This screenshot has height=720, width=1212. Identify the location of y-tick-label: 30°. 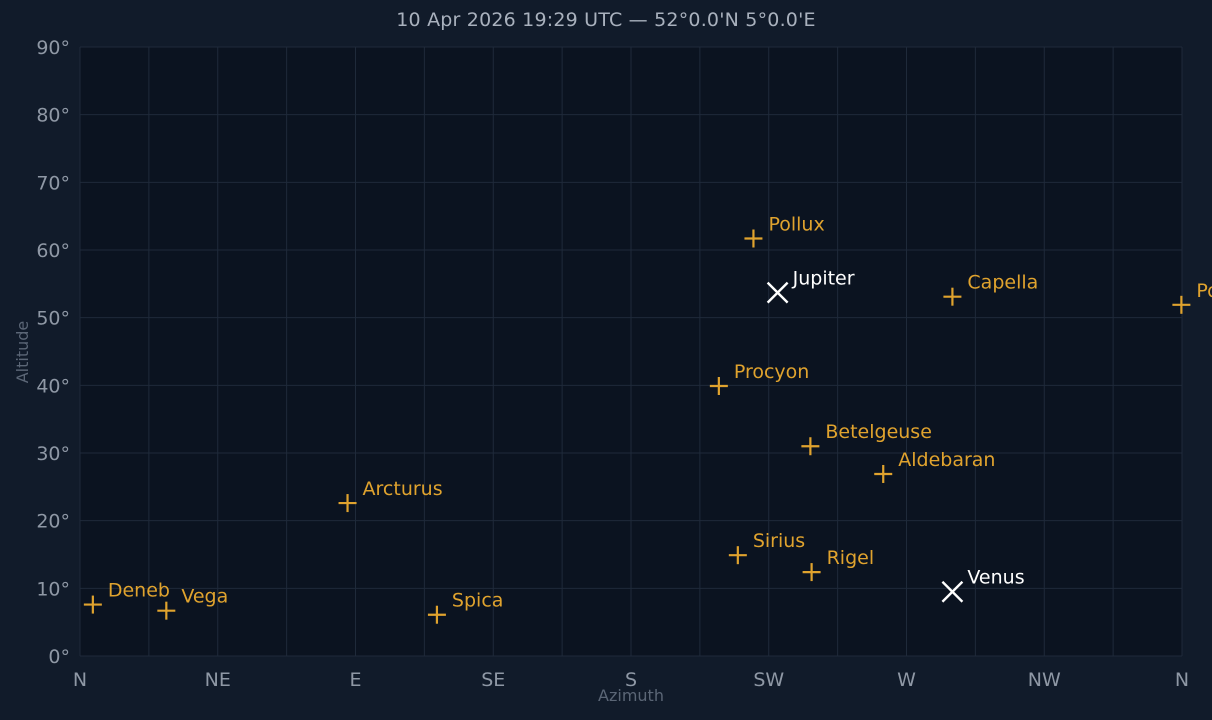
(53, 454).